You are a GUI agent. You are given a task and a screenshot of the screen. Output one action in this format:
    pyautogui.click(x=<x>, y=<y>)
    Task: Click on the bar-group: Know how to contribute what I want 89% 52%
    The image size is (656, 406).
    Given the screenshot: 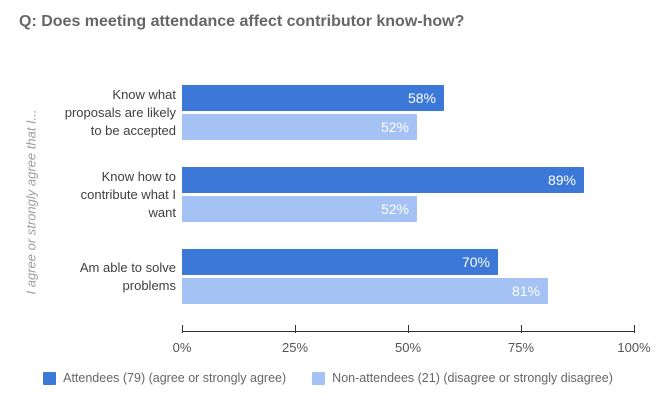 What is the action you would take?
    pyautogui.click(x=328, y=194)
    